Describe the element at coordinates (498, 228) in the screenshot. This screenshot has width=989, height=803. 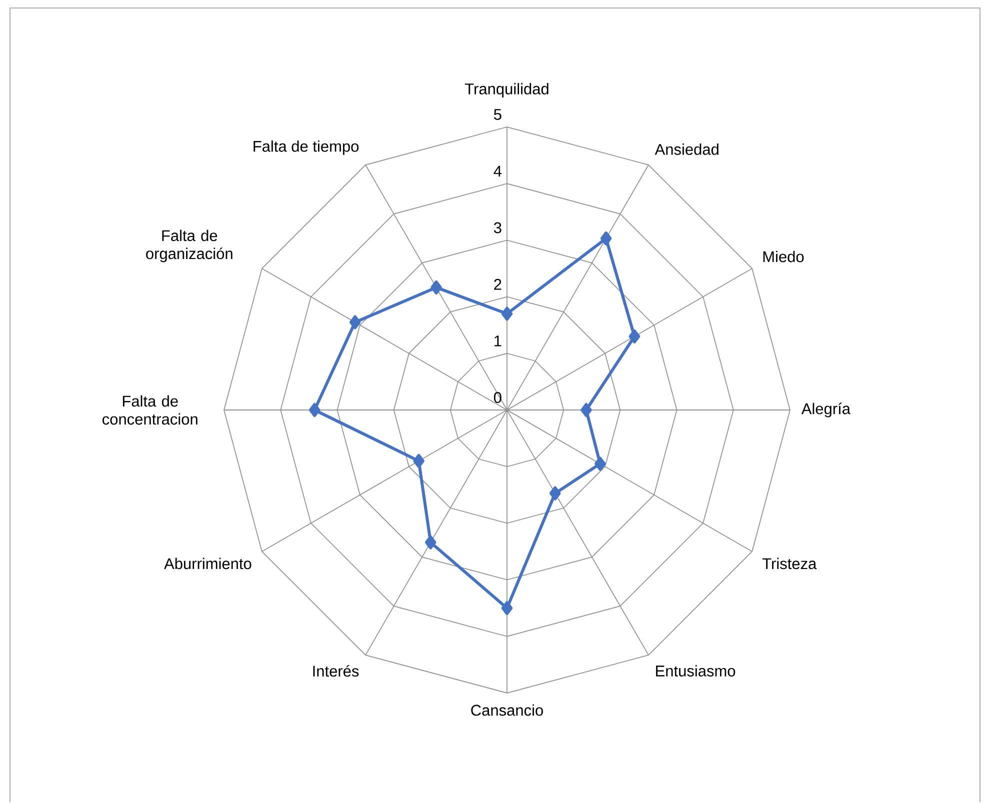
I see `y-tick-label: 3` at that location.